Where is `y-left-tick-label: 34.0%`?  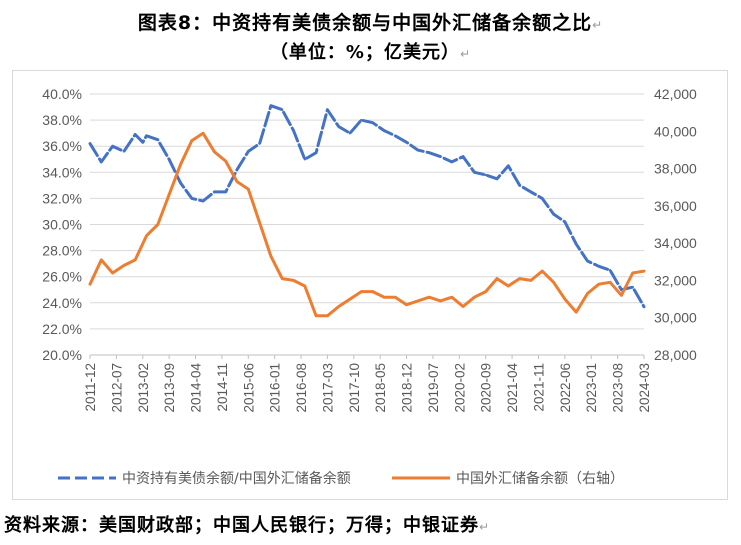
y-left-tick-label: 34.0% is located at coordinates (62, 172).